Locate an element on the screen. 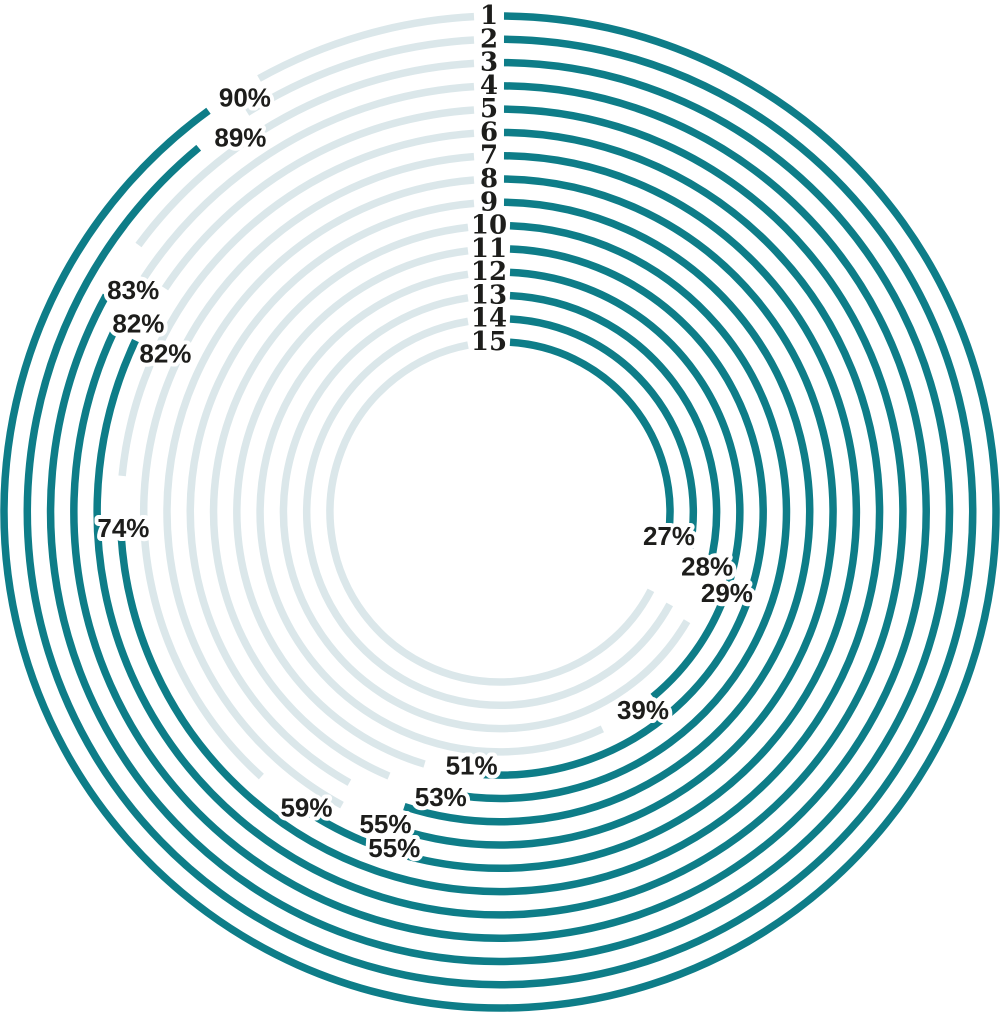  ring-category-label: 10 is located at coordinates (489, 226).